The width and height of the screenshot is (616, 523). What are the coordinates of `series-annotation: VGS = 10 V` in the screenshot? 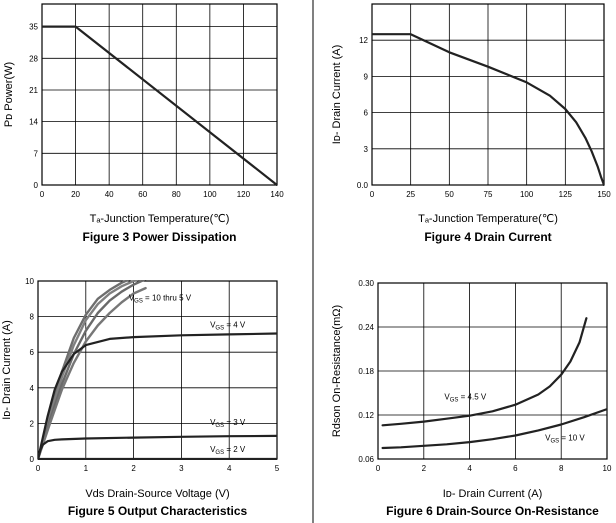 It's located at (565, 439).